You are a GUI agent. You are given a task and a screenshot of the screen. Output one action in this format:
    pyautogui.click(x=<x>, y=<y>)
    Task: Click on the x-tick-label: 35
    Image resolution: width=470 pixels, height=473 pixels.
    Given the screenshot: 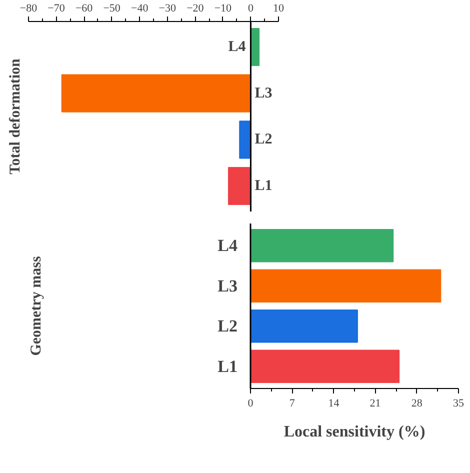 What is the action you would take?
    pyautogui.click(x=458, y=404)
    